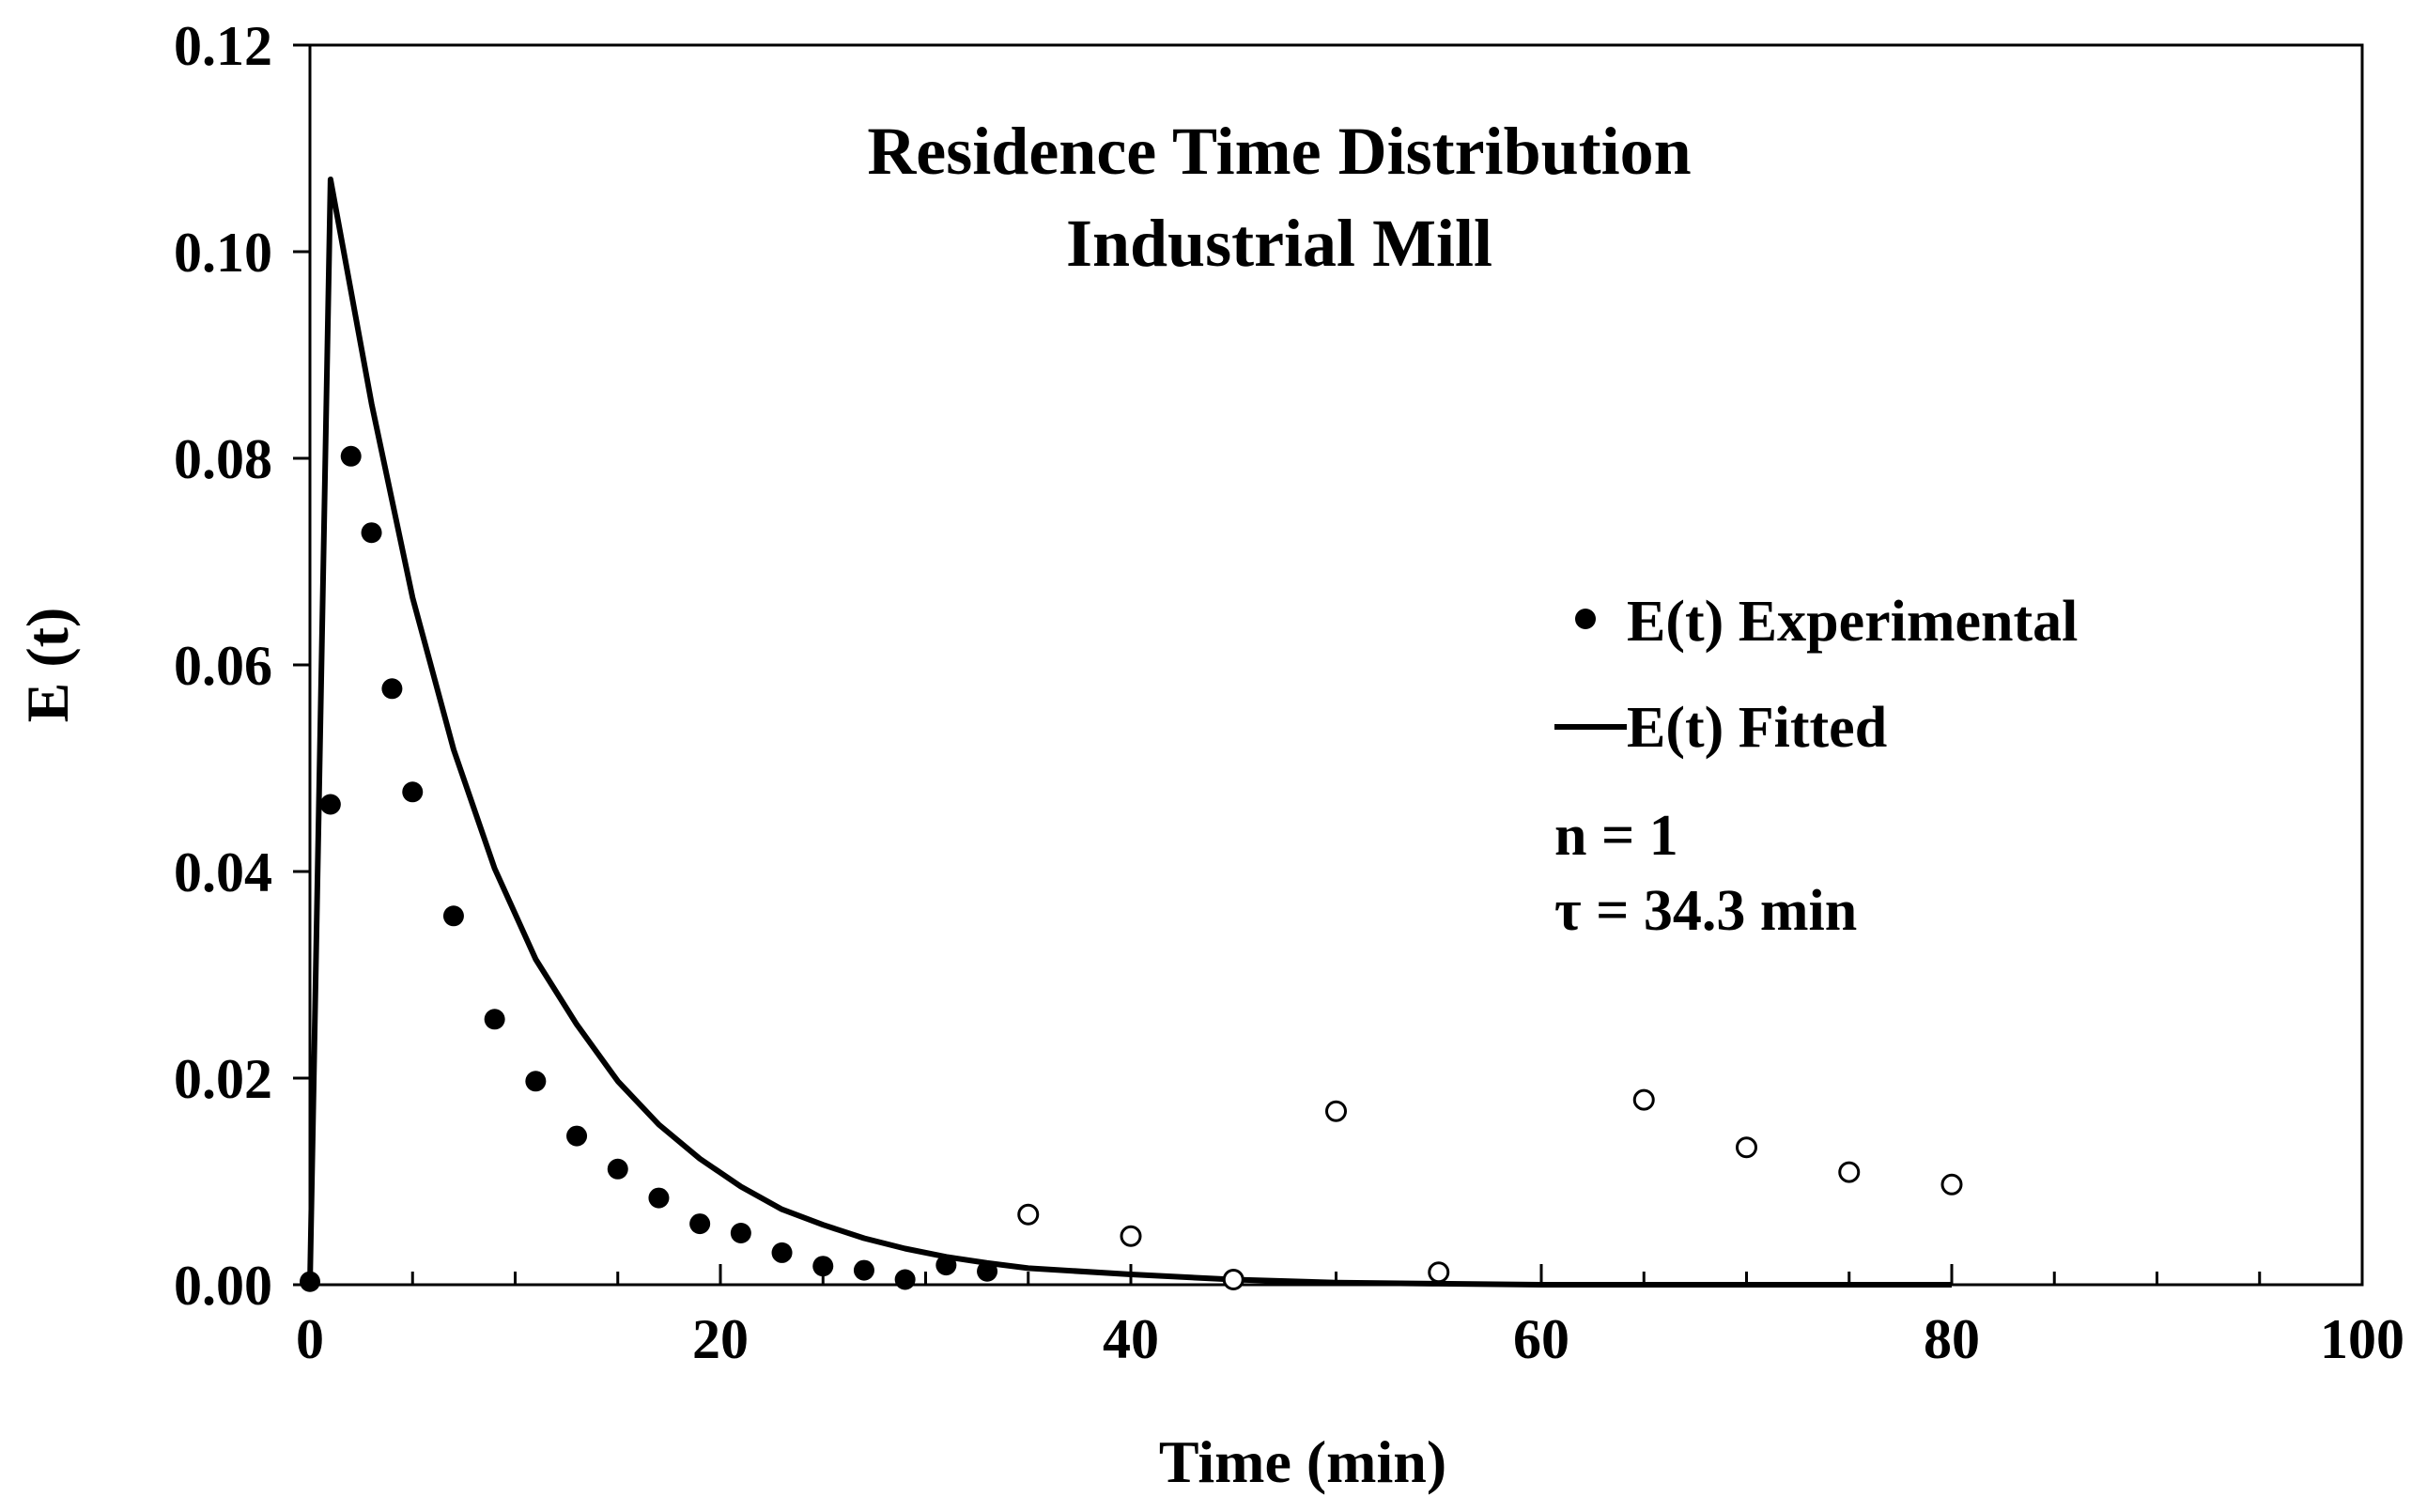 This screenshot has width=2427, height=1512. Describe the element at coordinates (1585, 619) in the screenshot. I see `legend-marker-experimental` at that location.